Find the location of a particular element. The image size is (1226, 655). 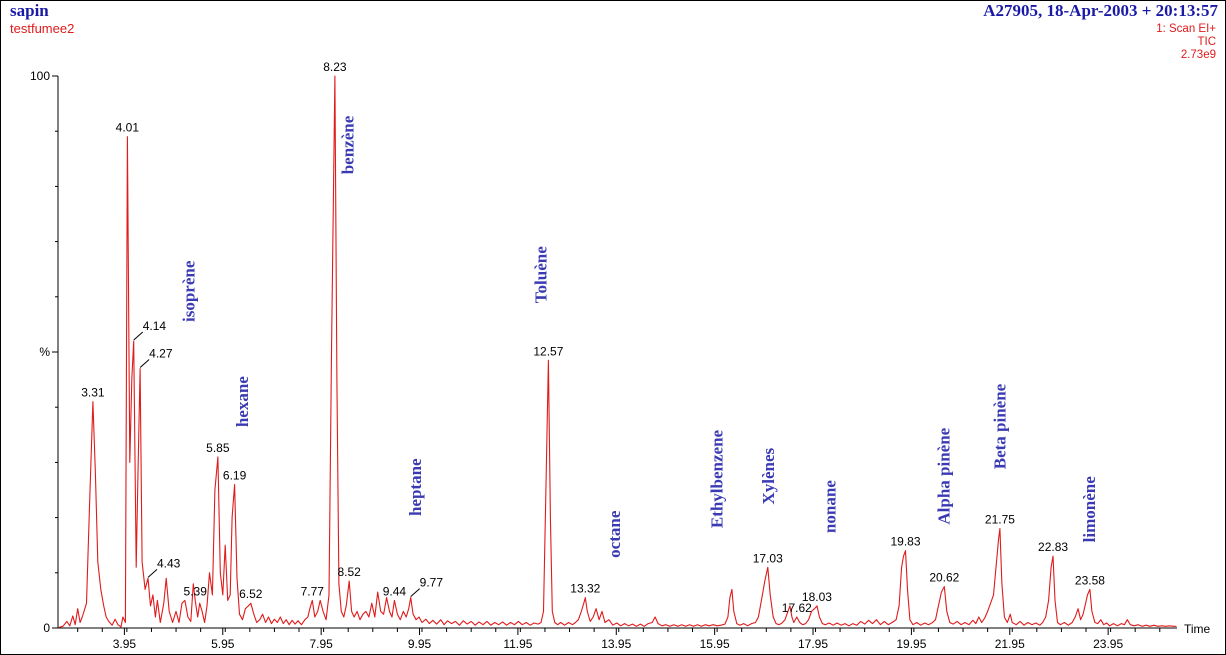

peak-label: 6.19 is located at coordinates (235, 475).